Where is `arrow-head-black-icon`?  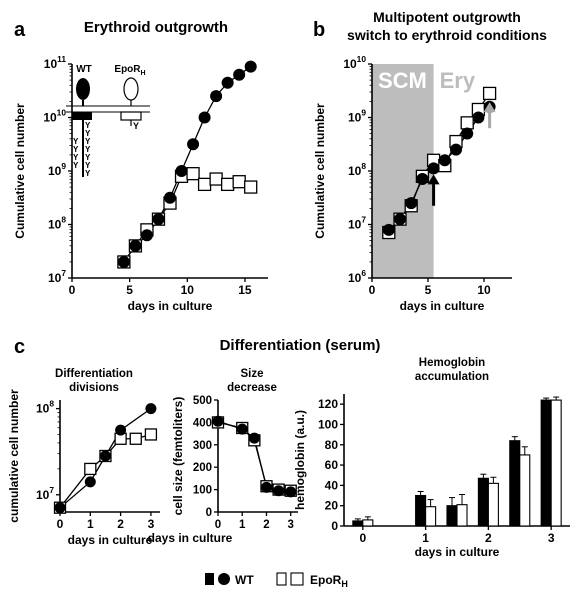
arrow-head-black-icon is located at coordinates (433, 179).